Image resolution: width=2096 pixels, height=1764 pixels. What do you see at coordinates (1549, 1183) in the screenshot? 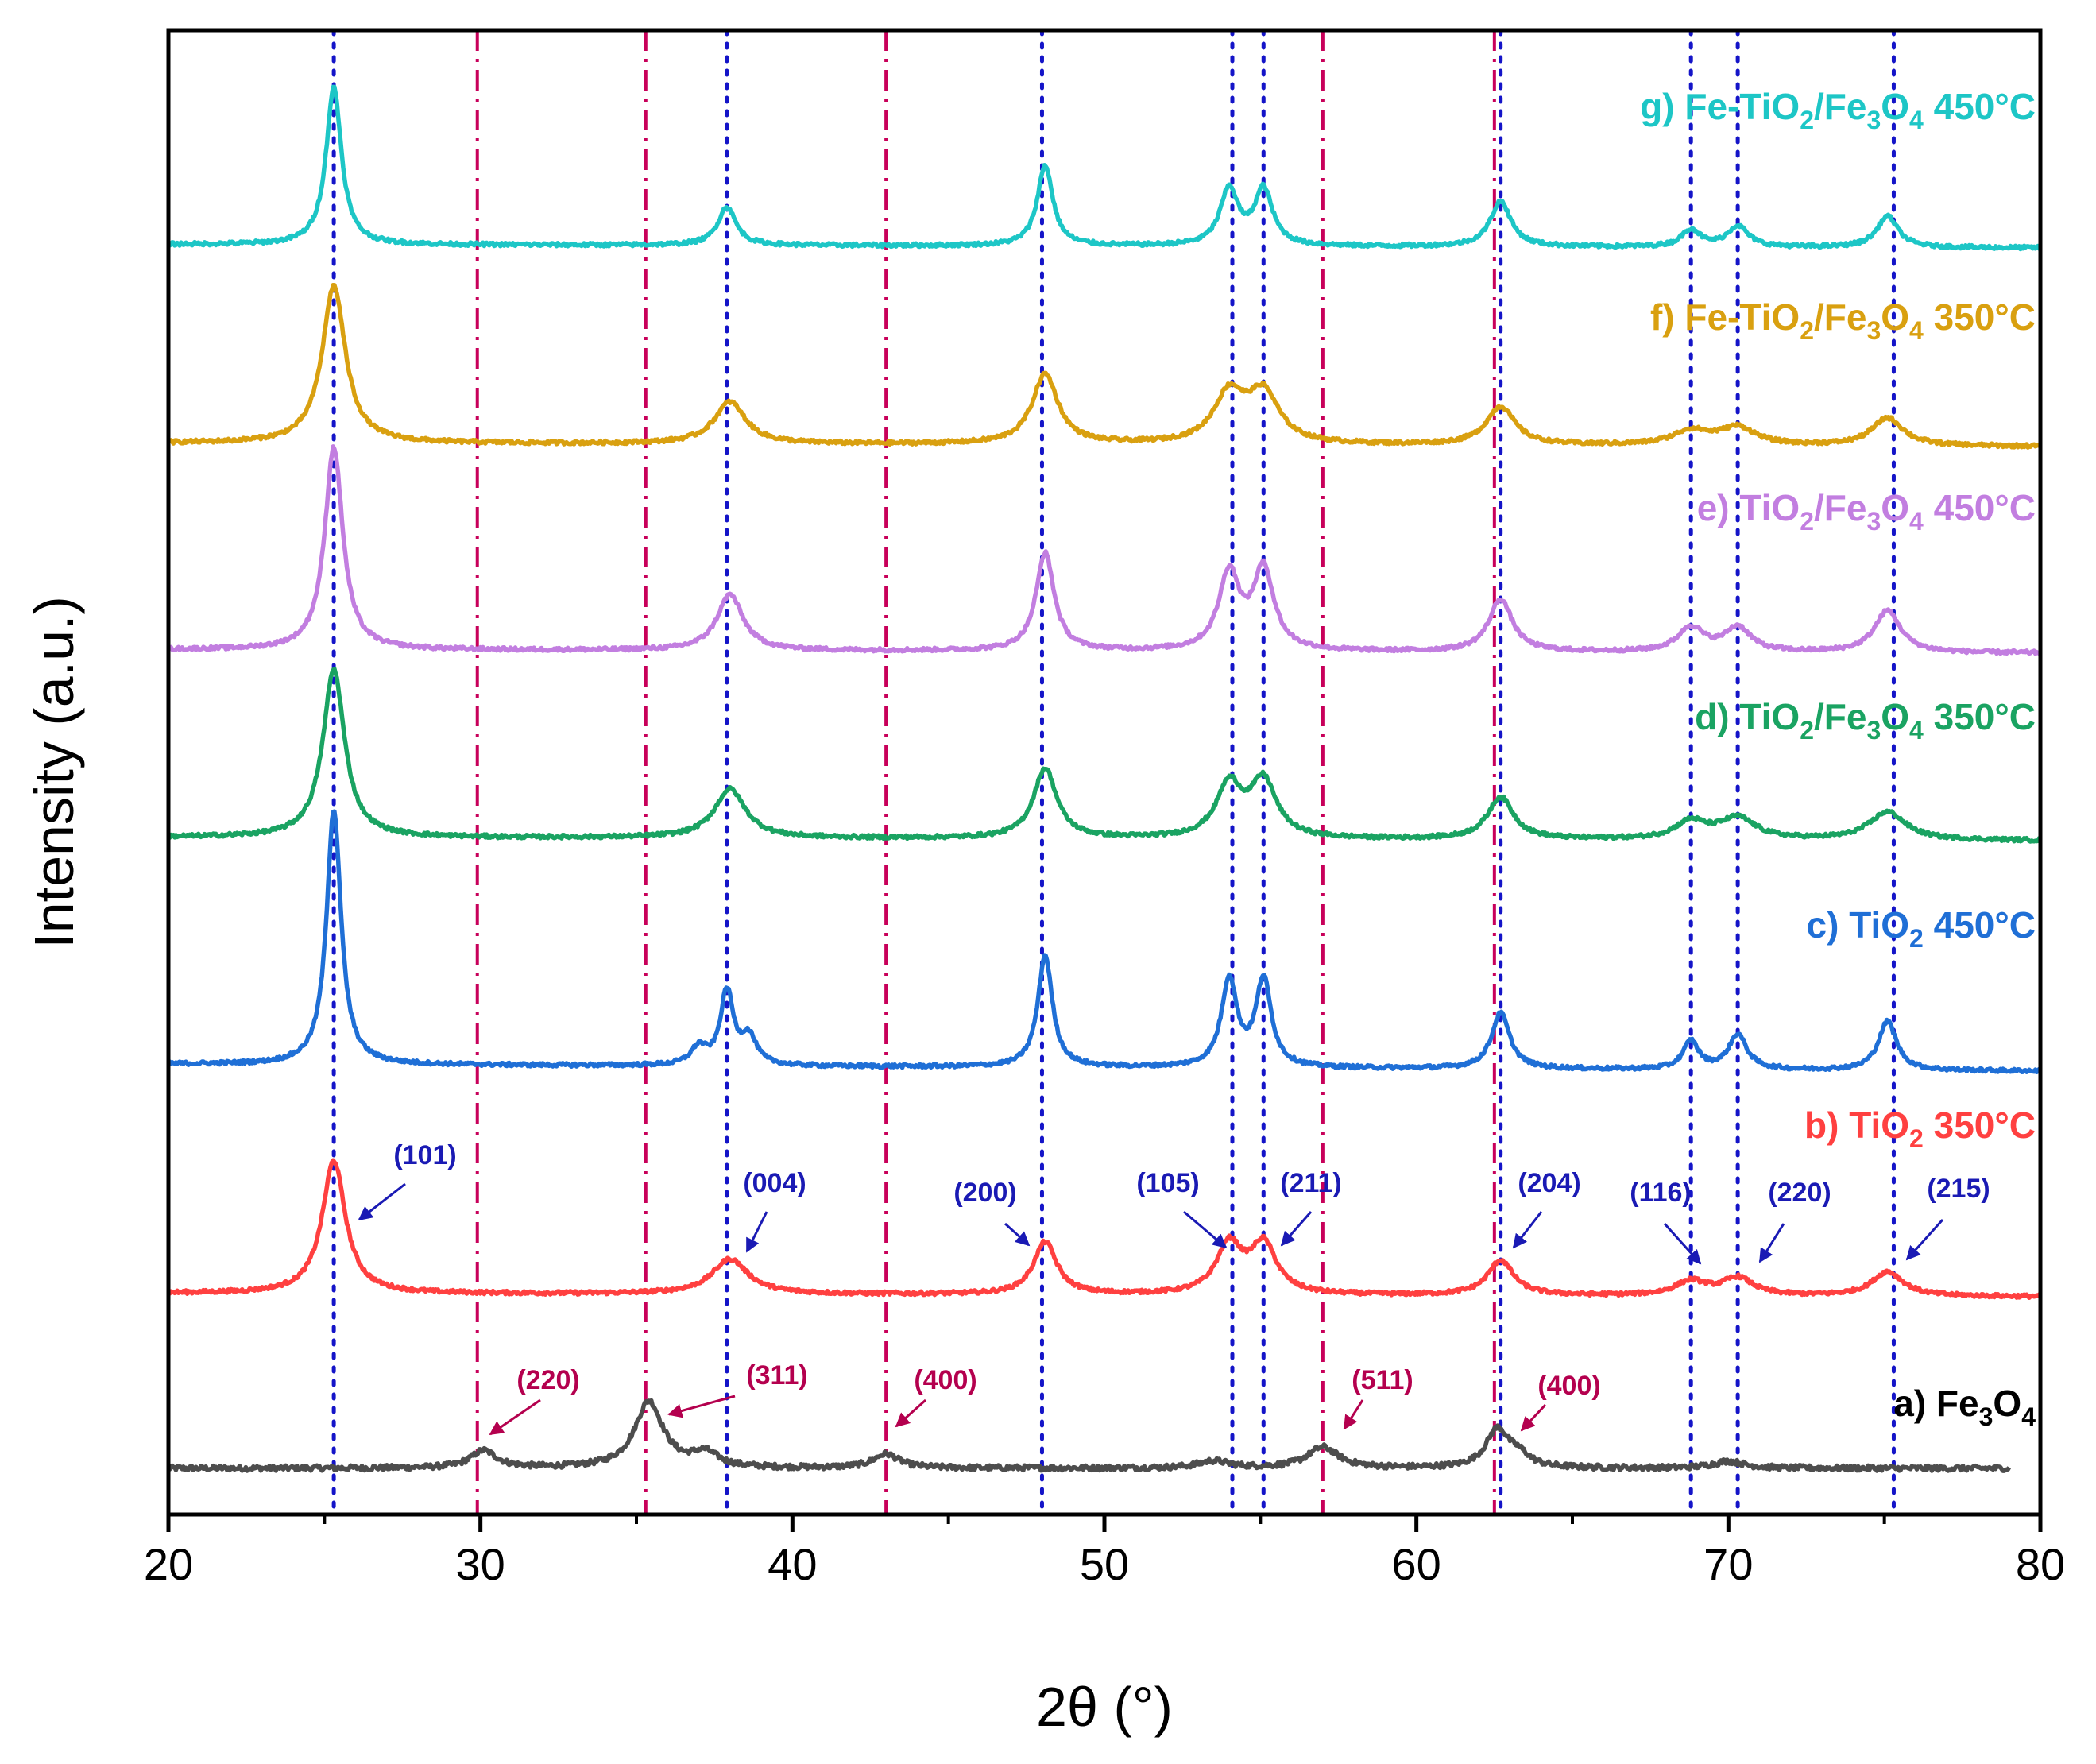
I see `anatase-hkl-label: (204)` at bounding box center [1549, 1183].